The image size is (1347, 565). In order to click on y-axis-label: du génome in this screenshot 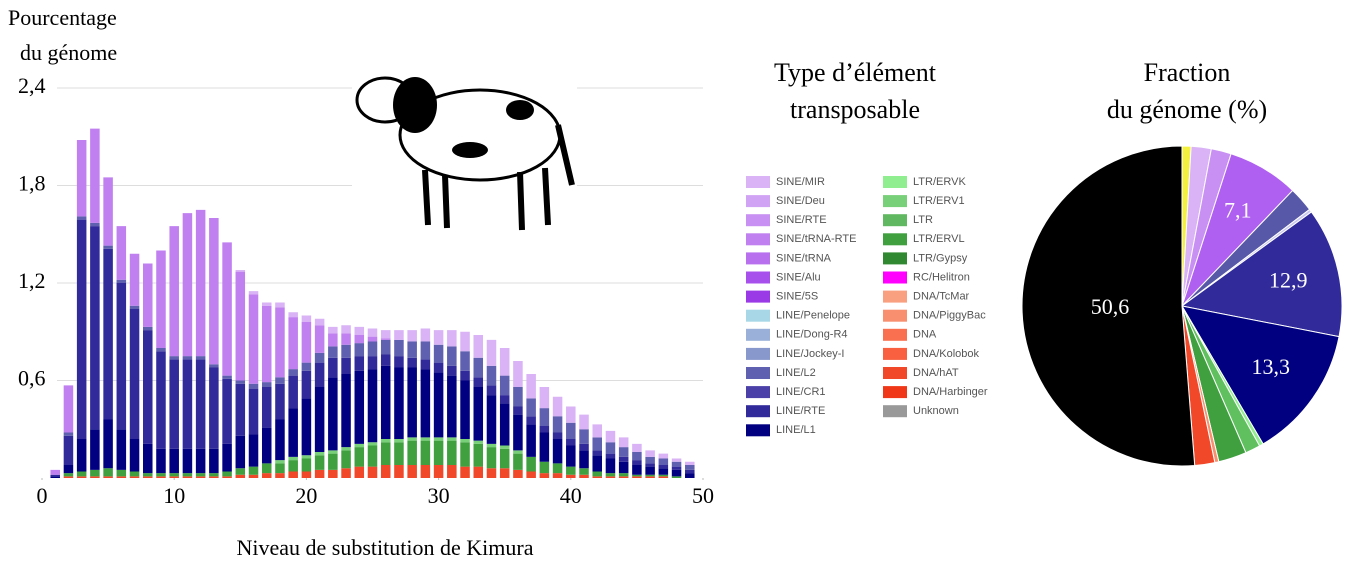, I will do `click(68, 52)`.